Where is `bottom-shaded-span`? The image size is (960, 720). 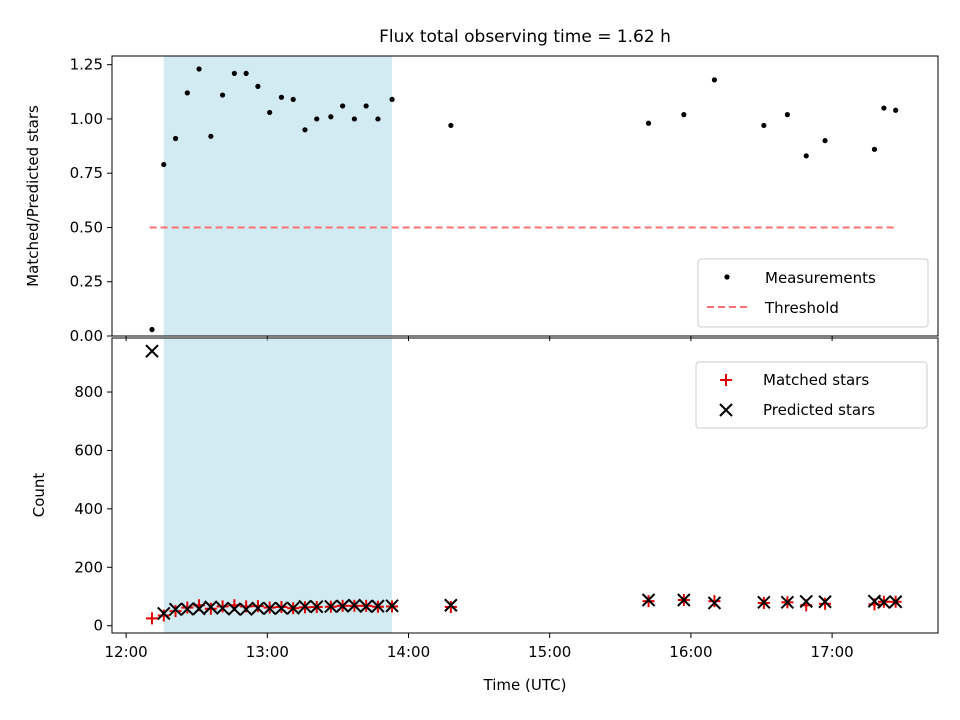 bottom-shaded-span is located at coordinates (278, 485).